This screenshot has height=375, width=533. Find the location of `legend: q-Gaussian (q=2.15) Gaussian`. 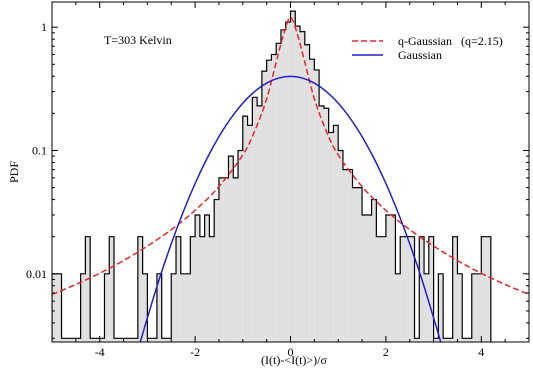

legend: q-Gaussian (q=2.15) Gaussian is located at coordinates (427, 48).